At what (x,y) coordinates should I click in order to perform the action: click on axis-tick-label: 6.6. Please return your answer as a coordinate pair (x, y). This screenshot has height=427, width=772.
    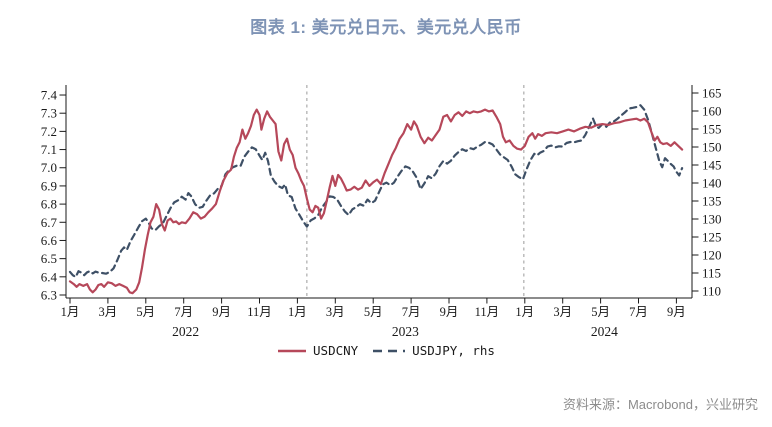
    Looking at the image, I should click on (49, 240).